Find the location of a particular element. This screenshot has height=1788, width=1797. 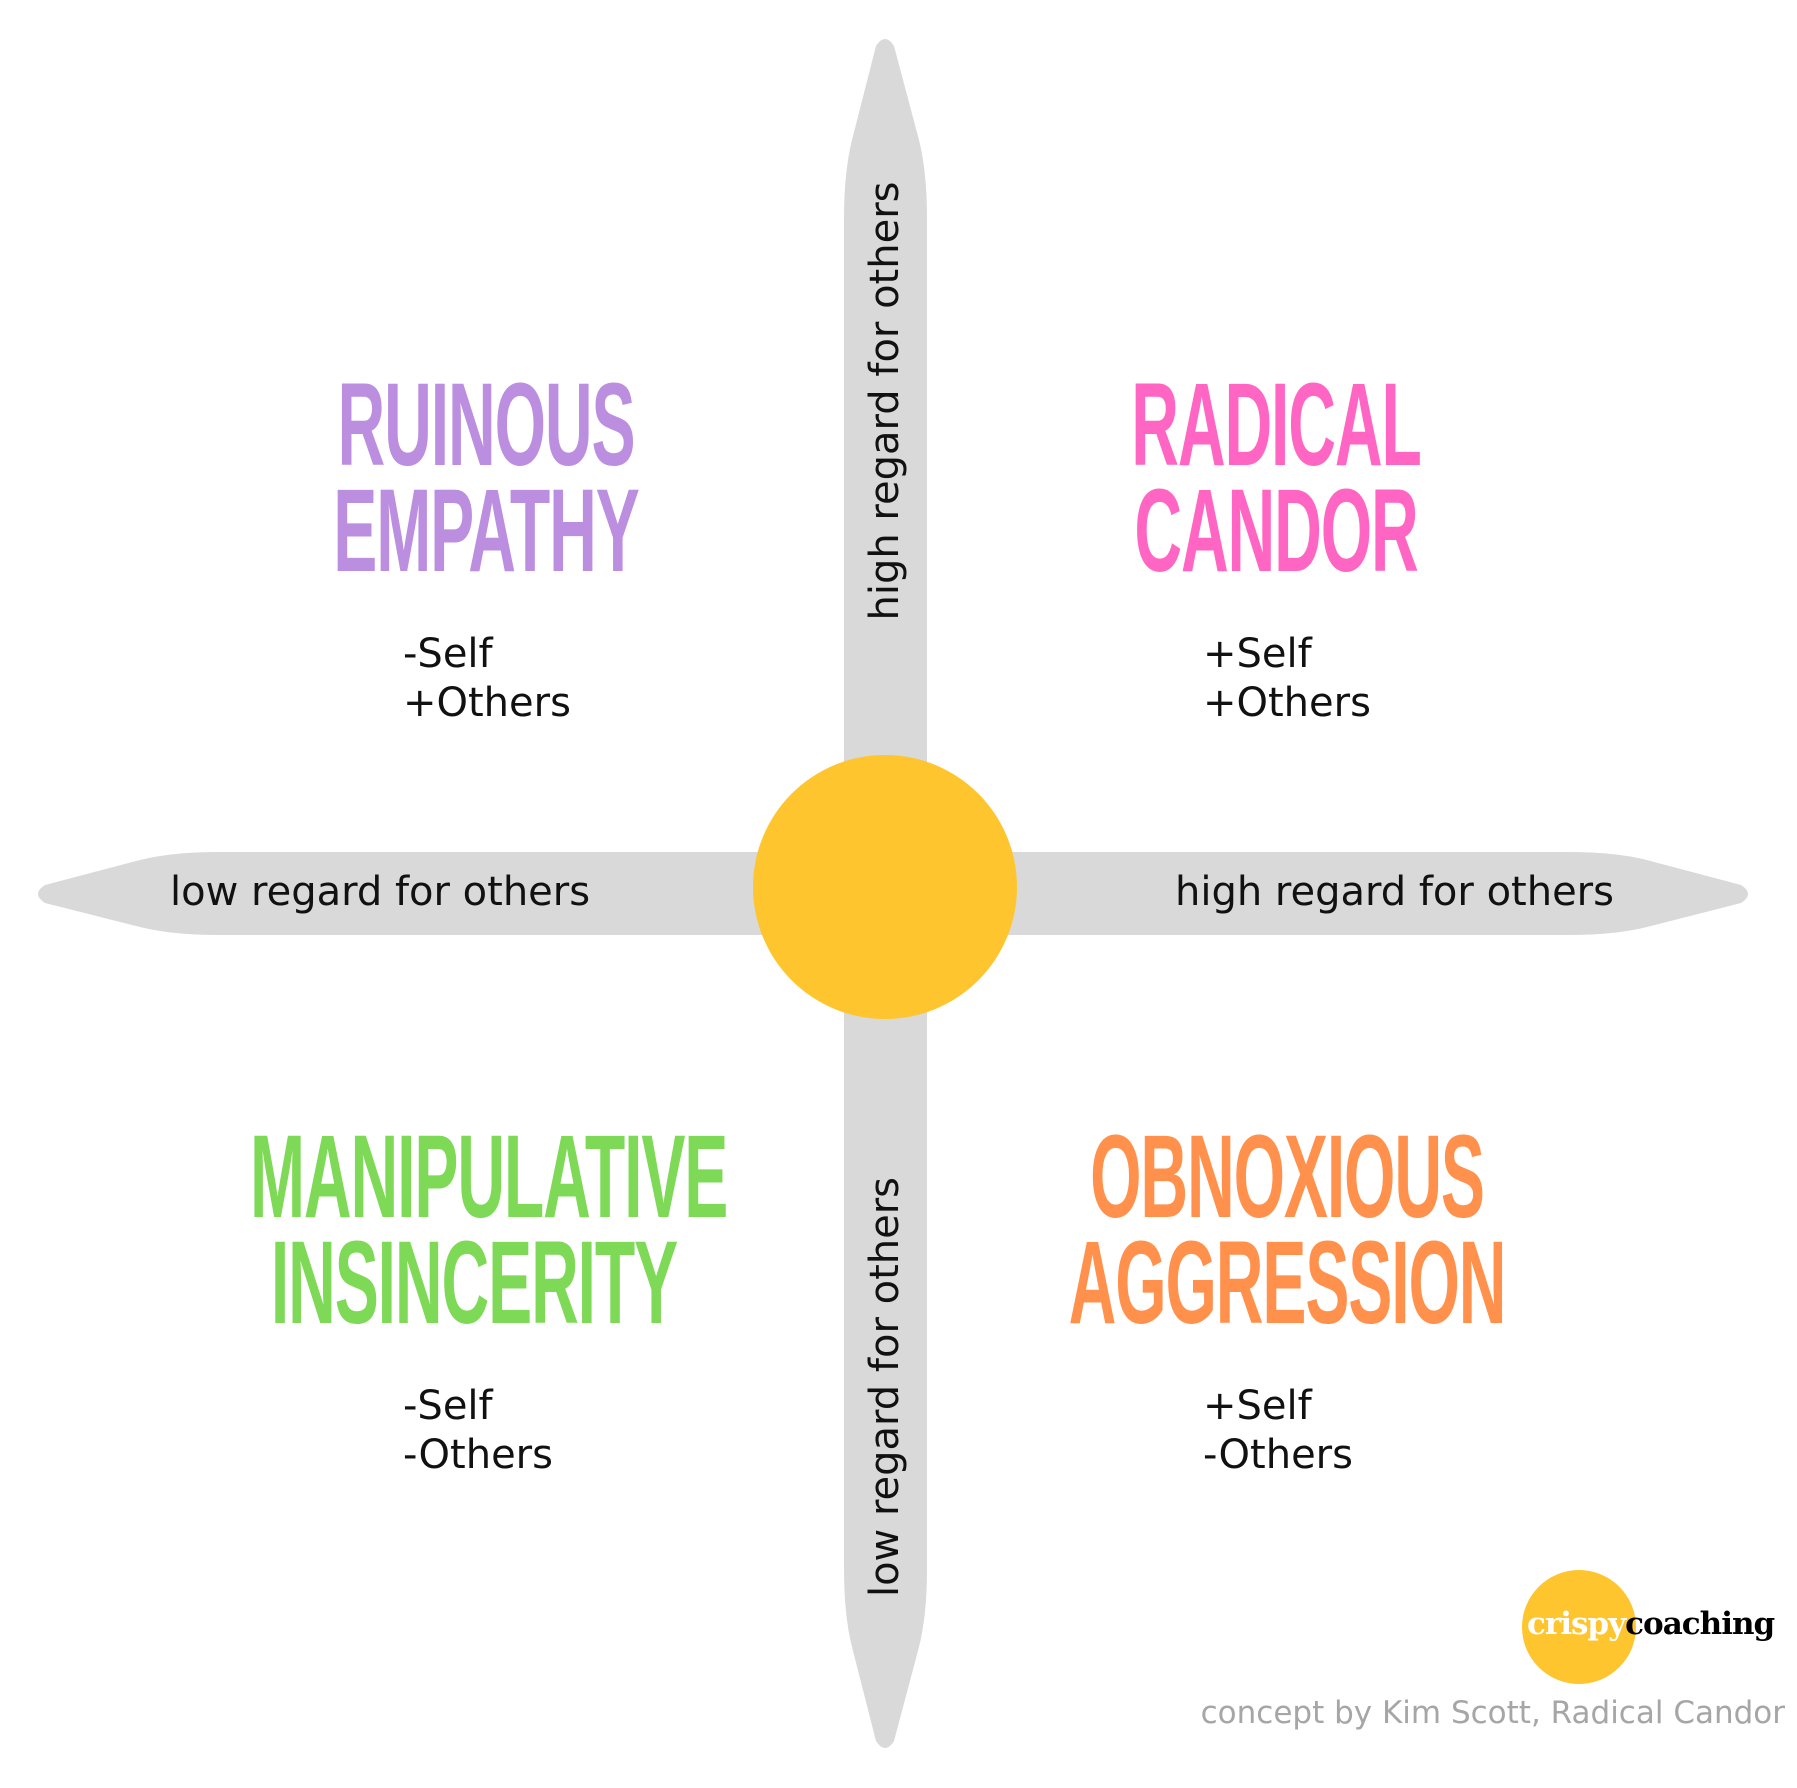

quadrant-title-manipulative-insincerity: MANIPULATIVE INSINCERITY is located at coordinates (489, 1230).